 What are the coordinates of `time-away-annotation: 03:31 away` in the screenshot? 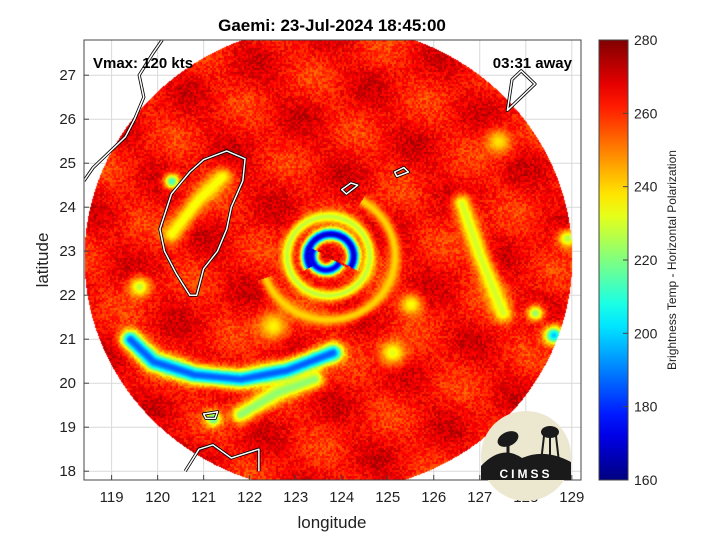 It's located at (533, 63).